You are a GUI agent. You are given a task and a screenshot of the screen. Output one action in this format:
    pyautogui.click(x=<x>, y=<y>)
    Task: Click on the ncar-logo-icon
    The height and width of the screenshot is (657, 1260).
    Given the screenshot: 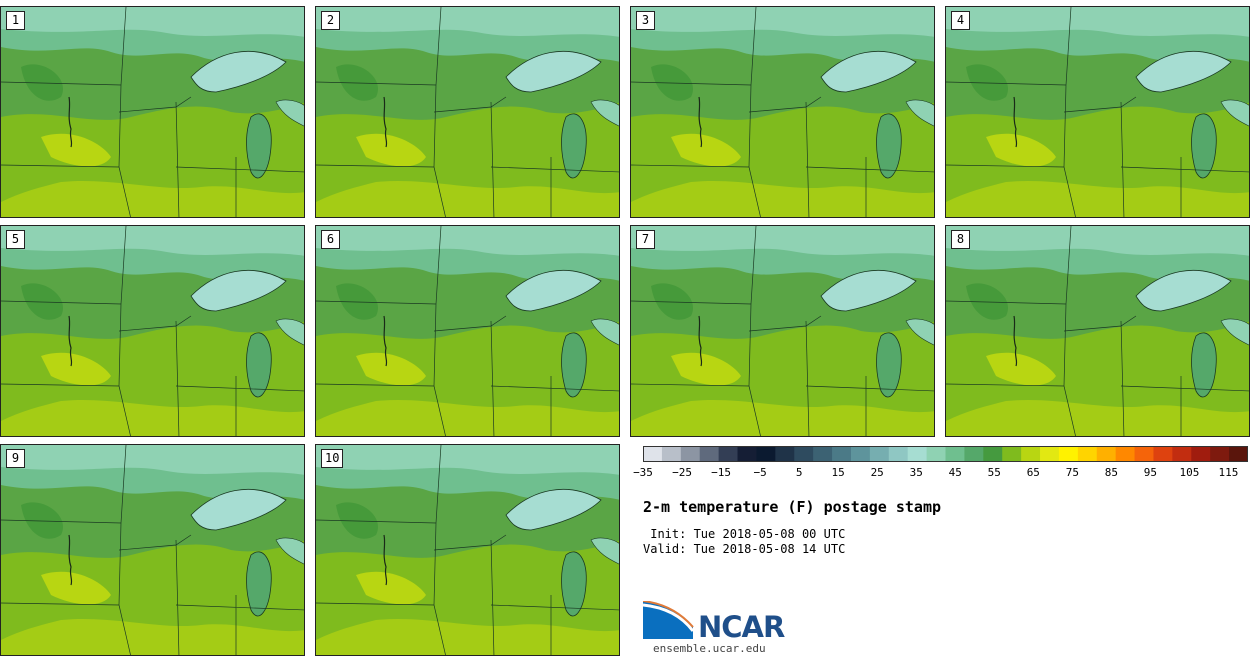 What is the action you would take?
    pyautogui.click(x=669, y=620)
    